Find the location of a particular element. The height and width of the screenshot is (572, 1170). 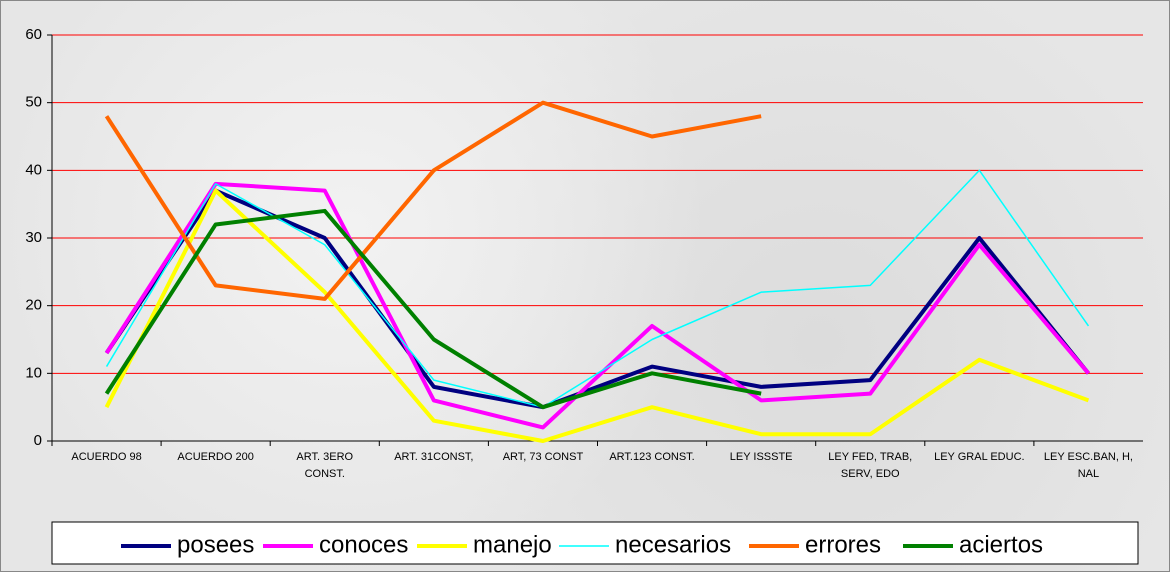

y-tick-label: 0 is located at coordinates (38, 440).